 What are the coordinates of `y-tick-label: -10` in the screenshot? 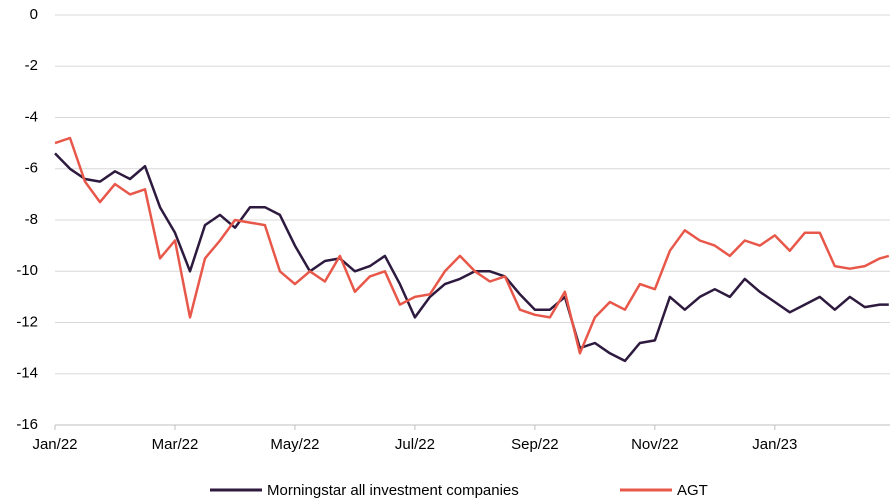 It's located at (27, 270).